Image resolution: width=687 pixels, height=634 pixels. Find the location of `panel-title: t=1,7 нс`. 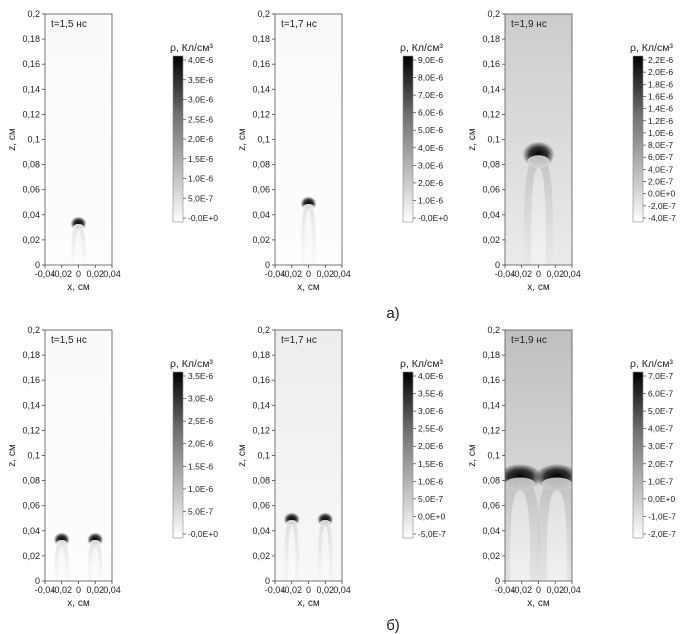

panel-title: t=1,7 нс is located at coordinates (299, 24).